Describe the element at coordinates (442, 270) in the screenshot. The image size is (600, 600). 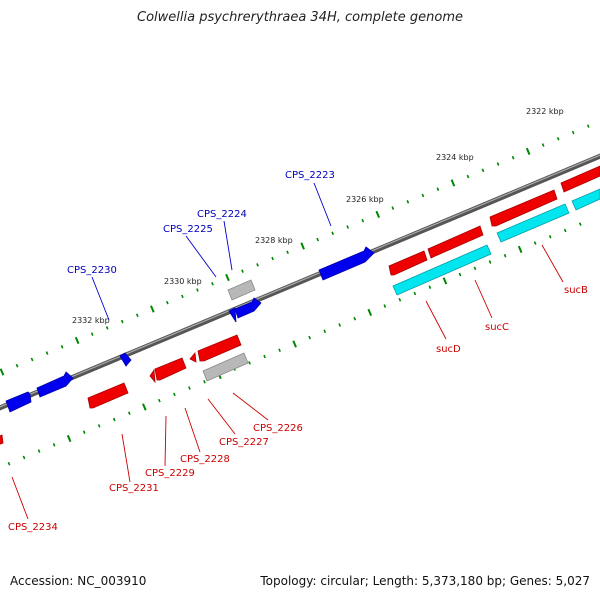
I see `gene-sucd-cyan` at that location.